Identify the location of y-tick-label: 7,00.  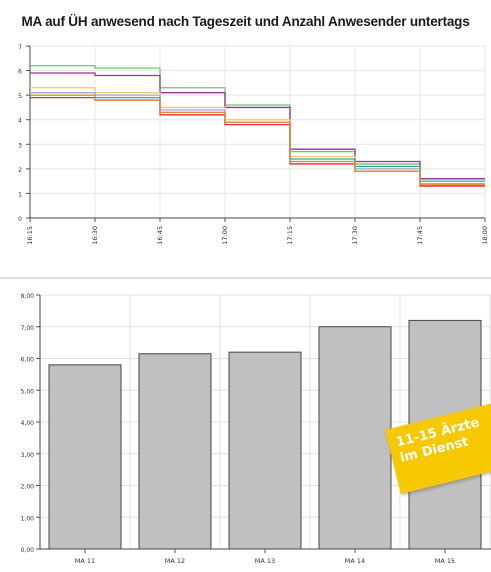
(28, 328).